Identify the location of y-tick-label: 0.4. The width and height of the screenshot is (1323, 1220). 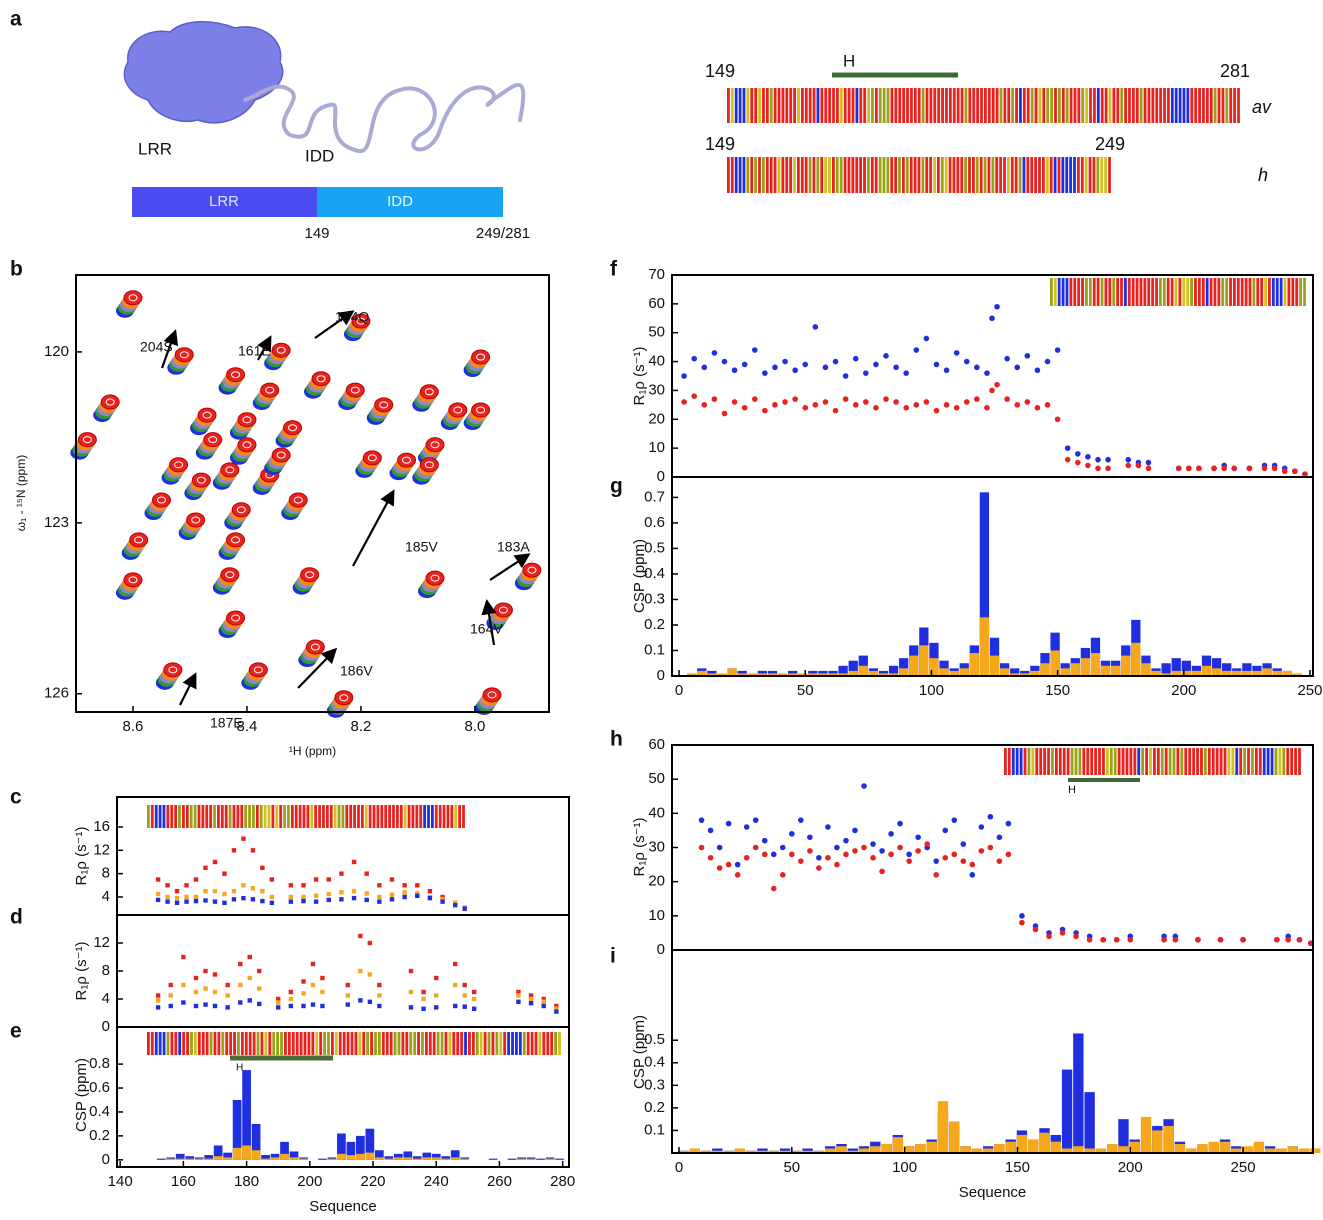
(99, 1111).